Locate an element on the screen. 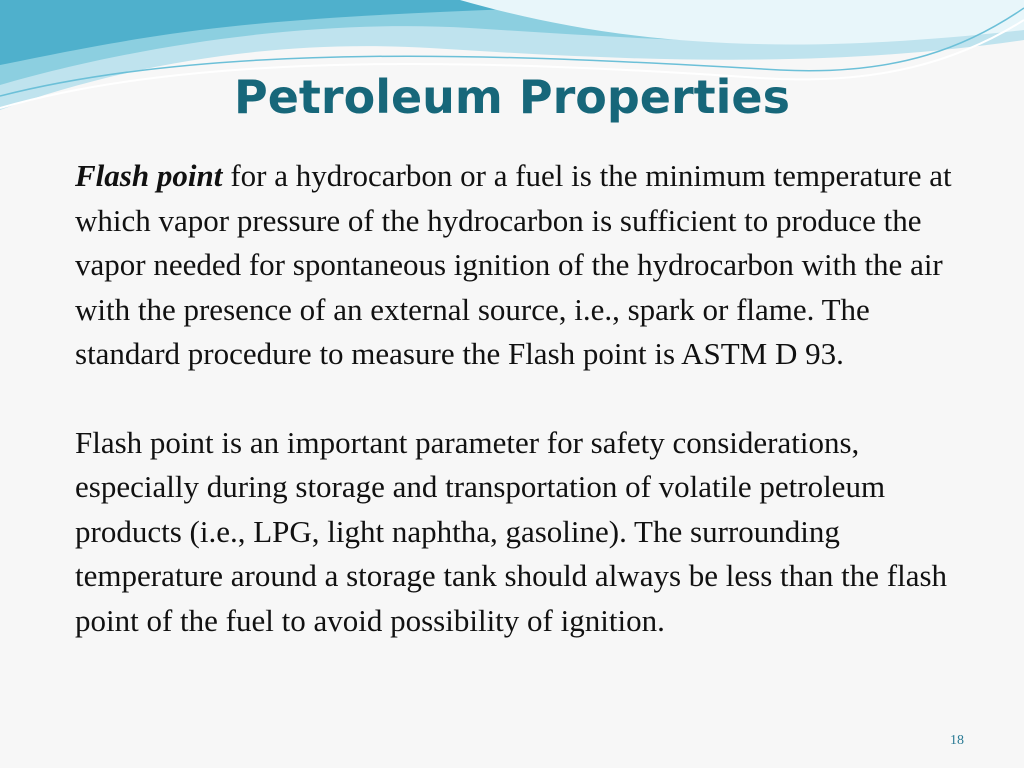 The height and width of the screenshot is (768, 1024). emphasis: Flash point is located at coordinates (149, 175).